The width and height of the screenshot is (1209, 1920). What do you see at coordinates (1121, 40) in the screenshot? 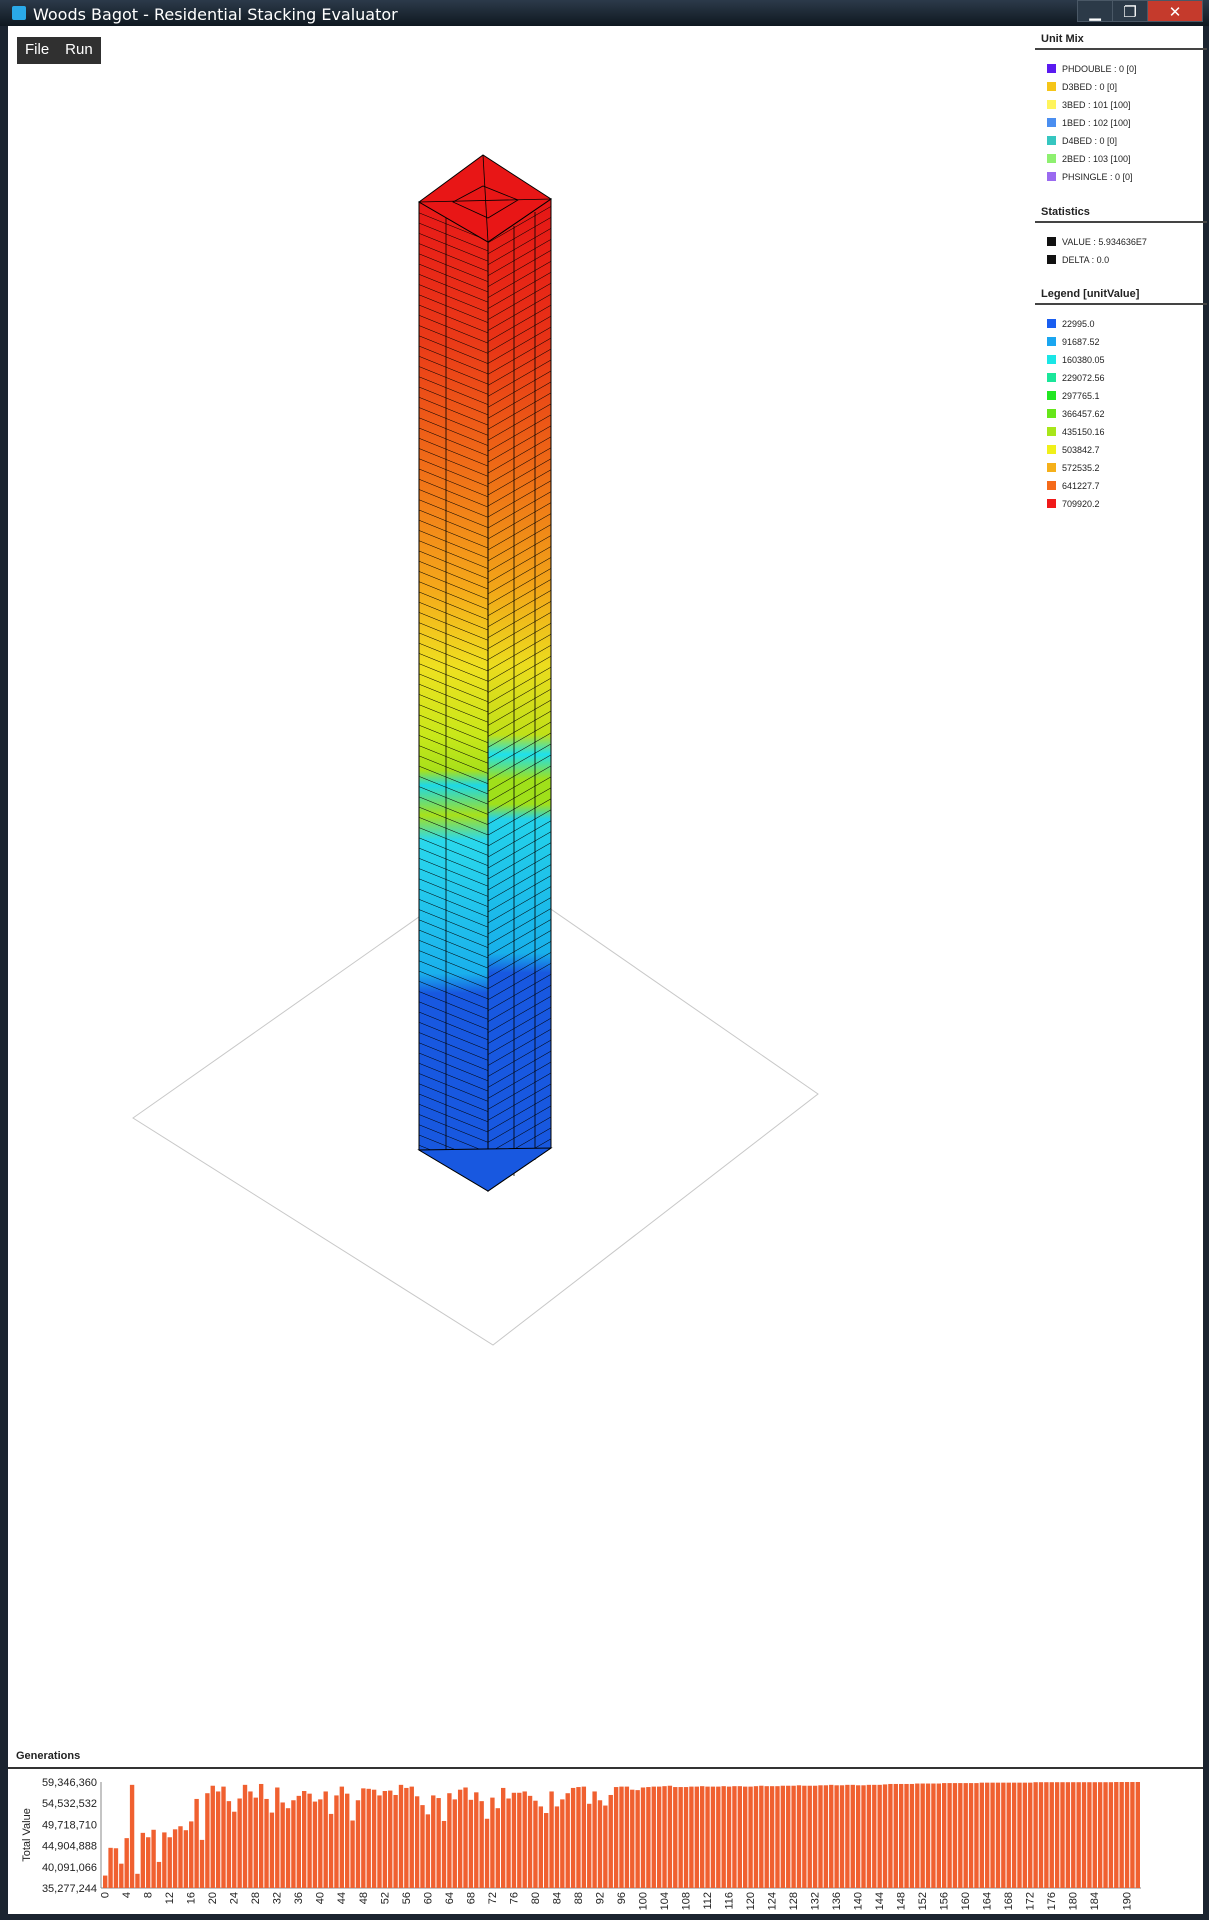
I see `unit-mix-title: Unit Mix` at bounding box center [1121, 40].